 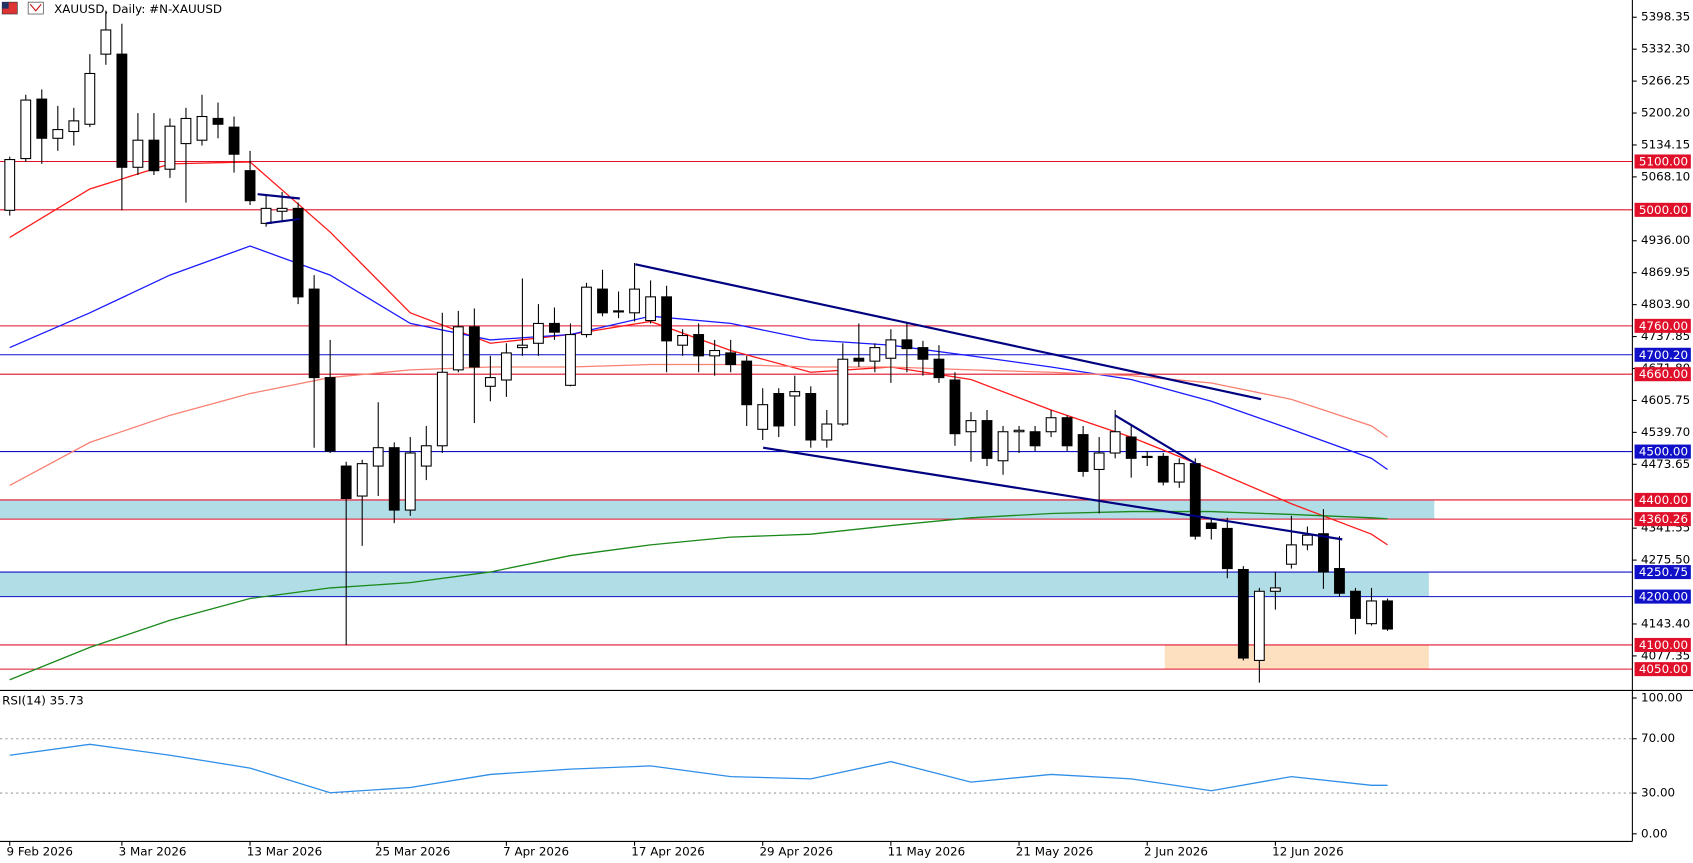 What do you see at coordinates (1658, 793) in the screenshot?
I see `y-tick-label: 30.00` at bounding box center [1658, 793].